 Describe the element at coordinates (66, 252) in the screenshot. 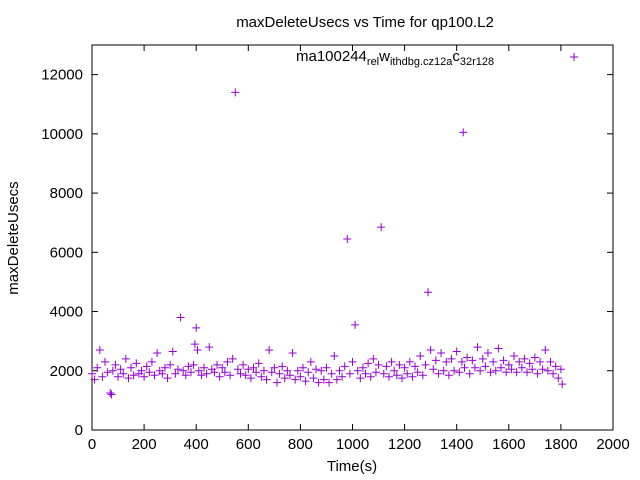

I see `y-tick-label: 6000` at that location.